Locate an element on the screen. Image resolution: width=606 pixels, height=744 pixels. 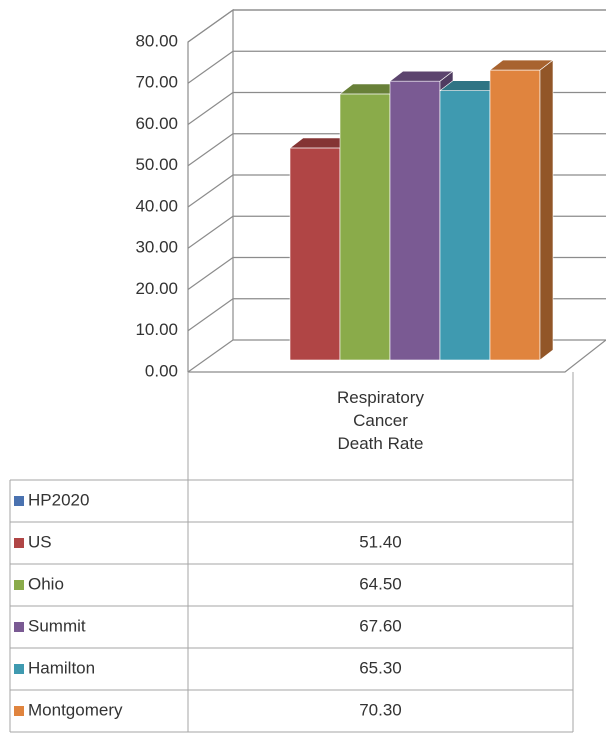
legend-label: HP2020 is located at coordinates (58, 499).